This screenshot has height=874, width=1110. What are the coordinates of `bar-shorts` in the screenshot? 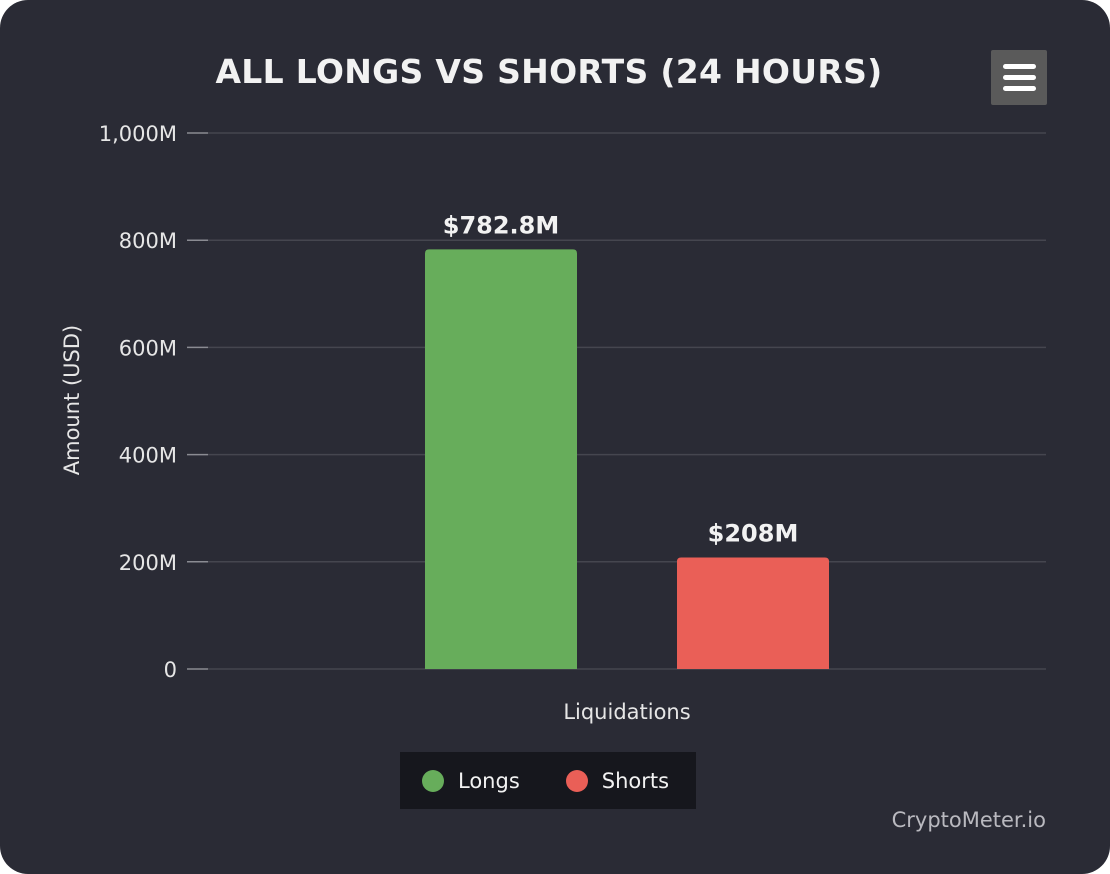 It's located at (753, 613).